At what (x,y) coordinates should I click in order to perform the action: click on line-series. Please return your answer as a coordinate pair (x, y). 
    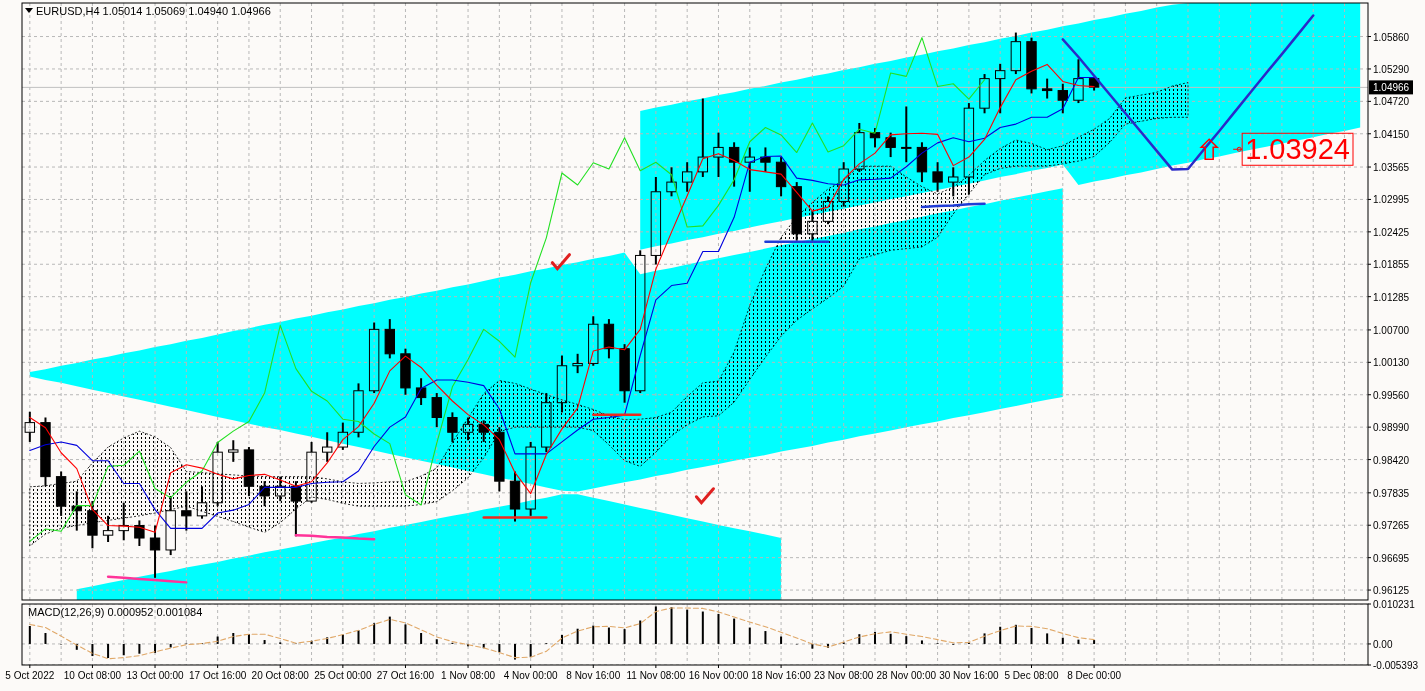
    Looking at the image, I should click on (562, 633).